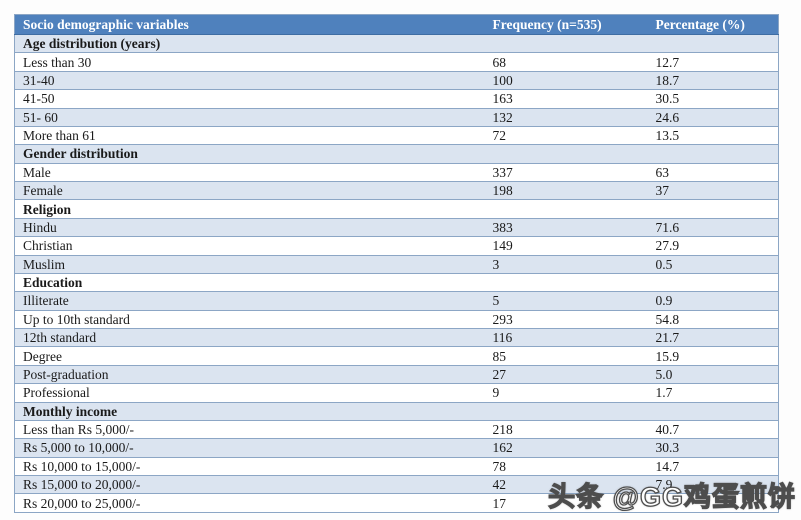 The height and width of the screenshot is (520, 801). Describe the element at coordinates (565, 337) in the screenshot. I see `frequency-cell: 116` at that location.